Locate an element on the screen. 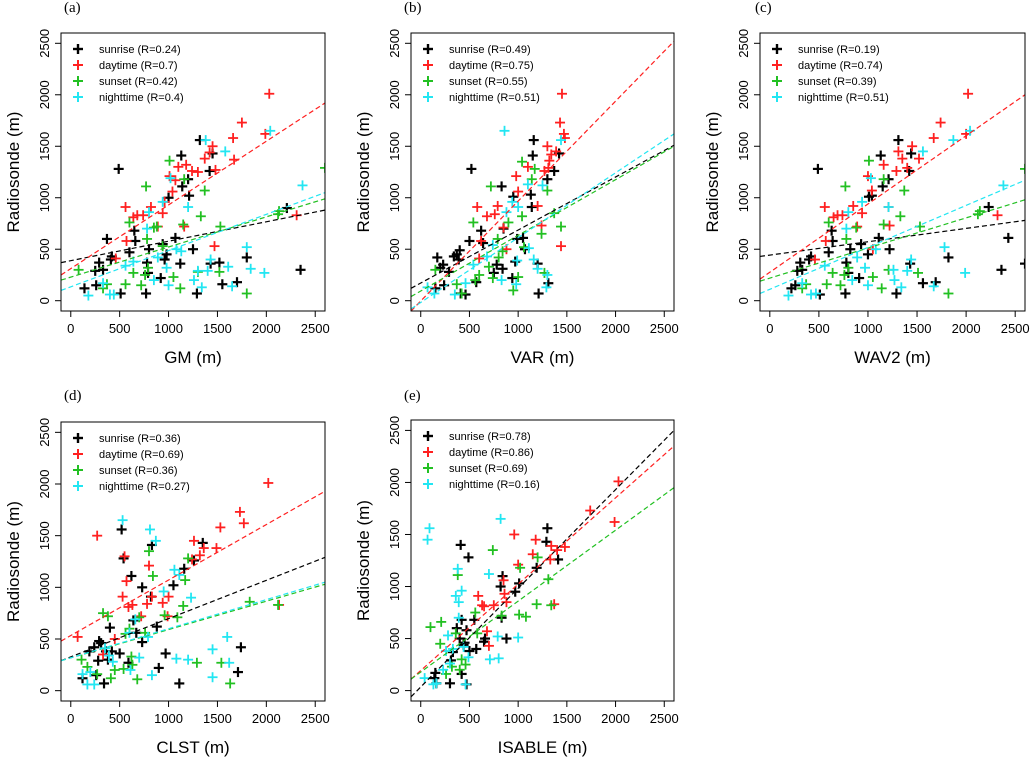  y-tick-label: 2500 is located at coordinates (44, 43).